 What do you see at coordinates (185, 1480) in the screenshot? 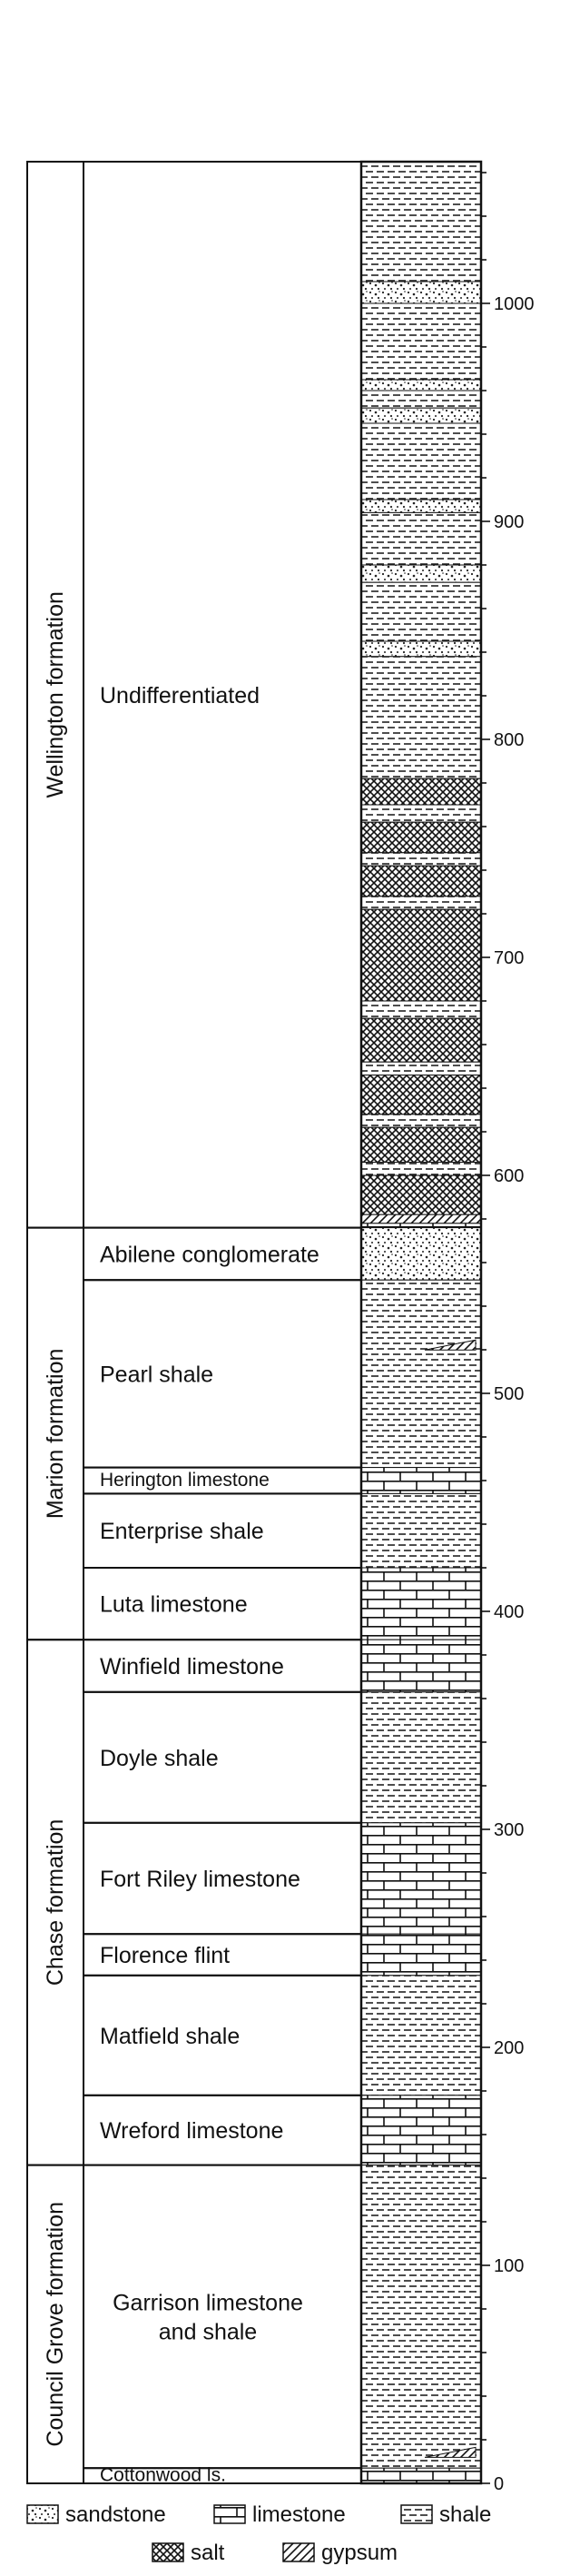
I see `member-label-herington-limestone: Herington limestone` at bounding box center [185, 1480].